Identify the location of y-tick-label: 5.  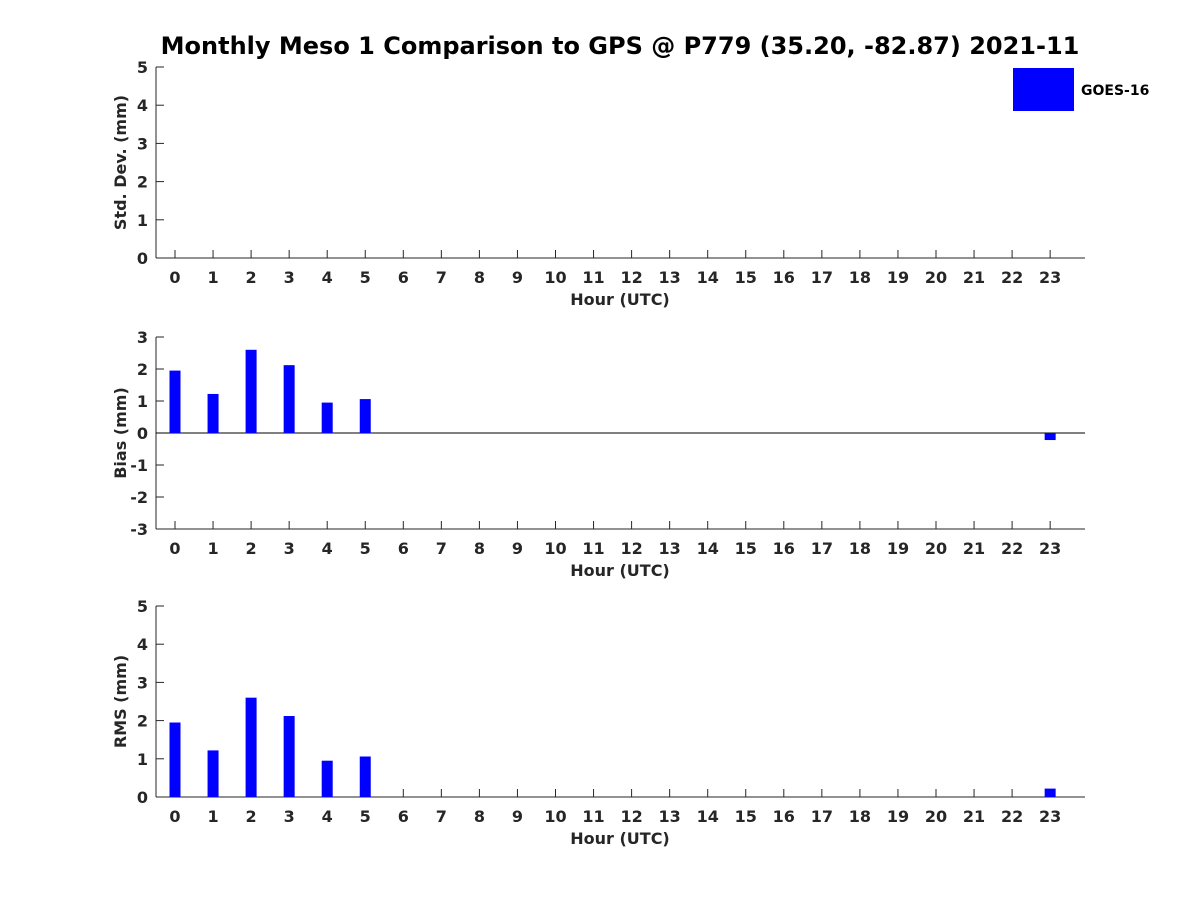
(142, 606).